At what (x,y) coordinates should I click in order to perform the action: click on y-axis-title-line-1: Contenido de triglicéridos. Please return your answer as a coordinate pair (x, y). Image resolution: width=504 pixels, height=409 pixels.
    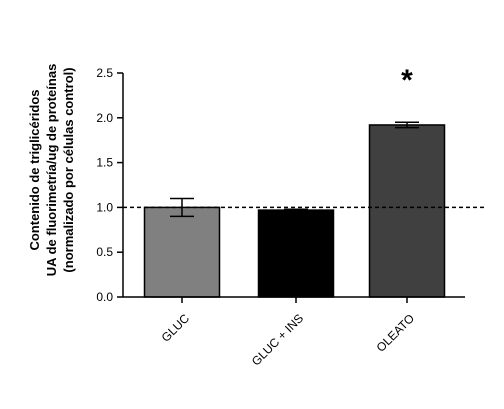
    Looking at the image, I should click on (34, 169).